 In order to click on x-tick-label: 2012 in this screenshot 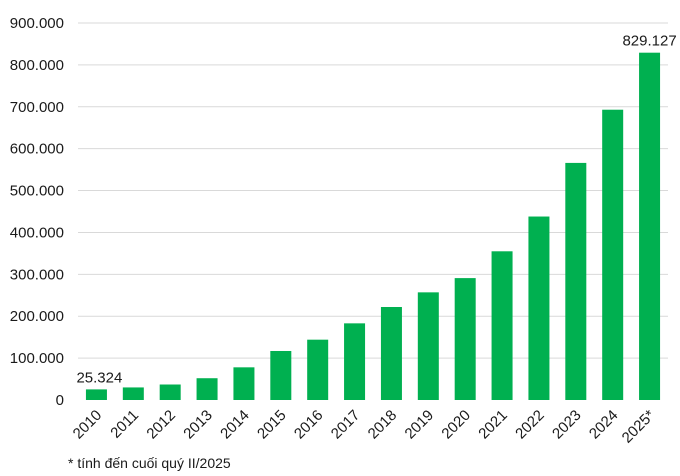, I will do `click(161, 425)`.